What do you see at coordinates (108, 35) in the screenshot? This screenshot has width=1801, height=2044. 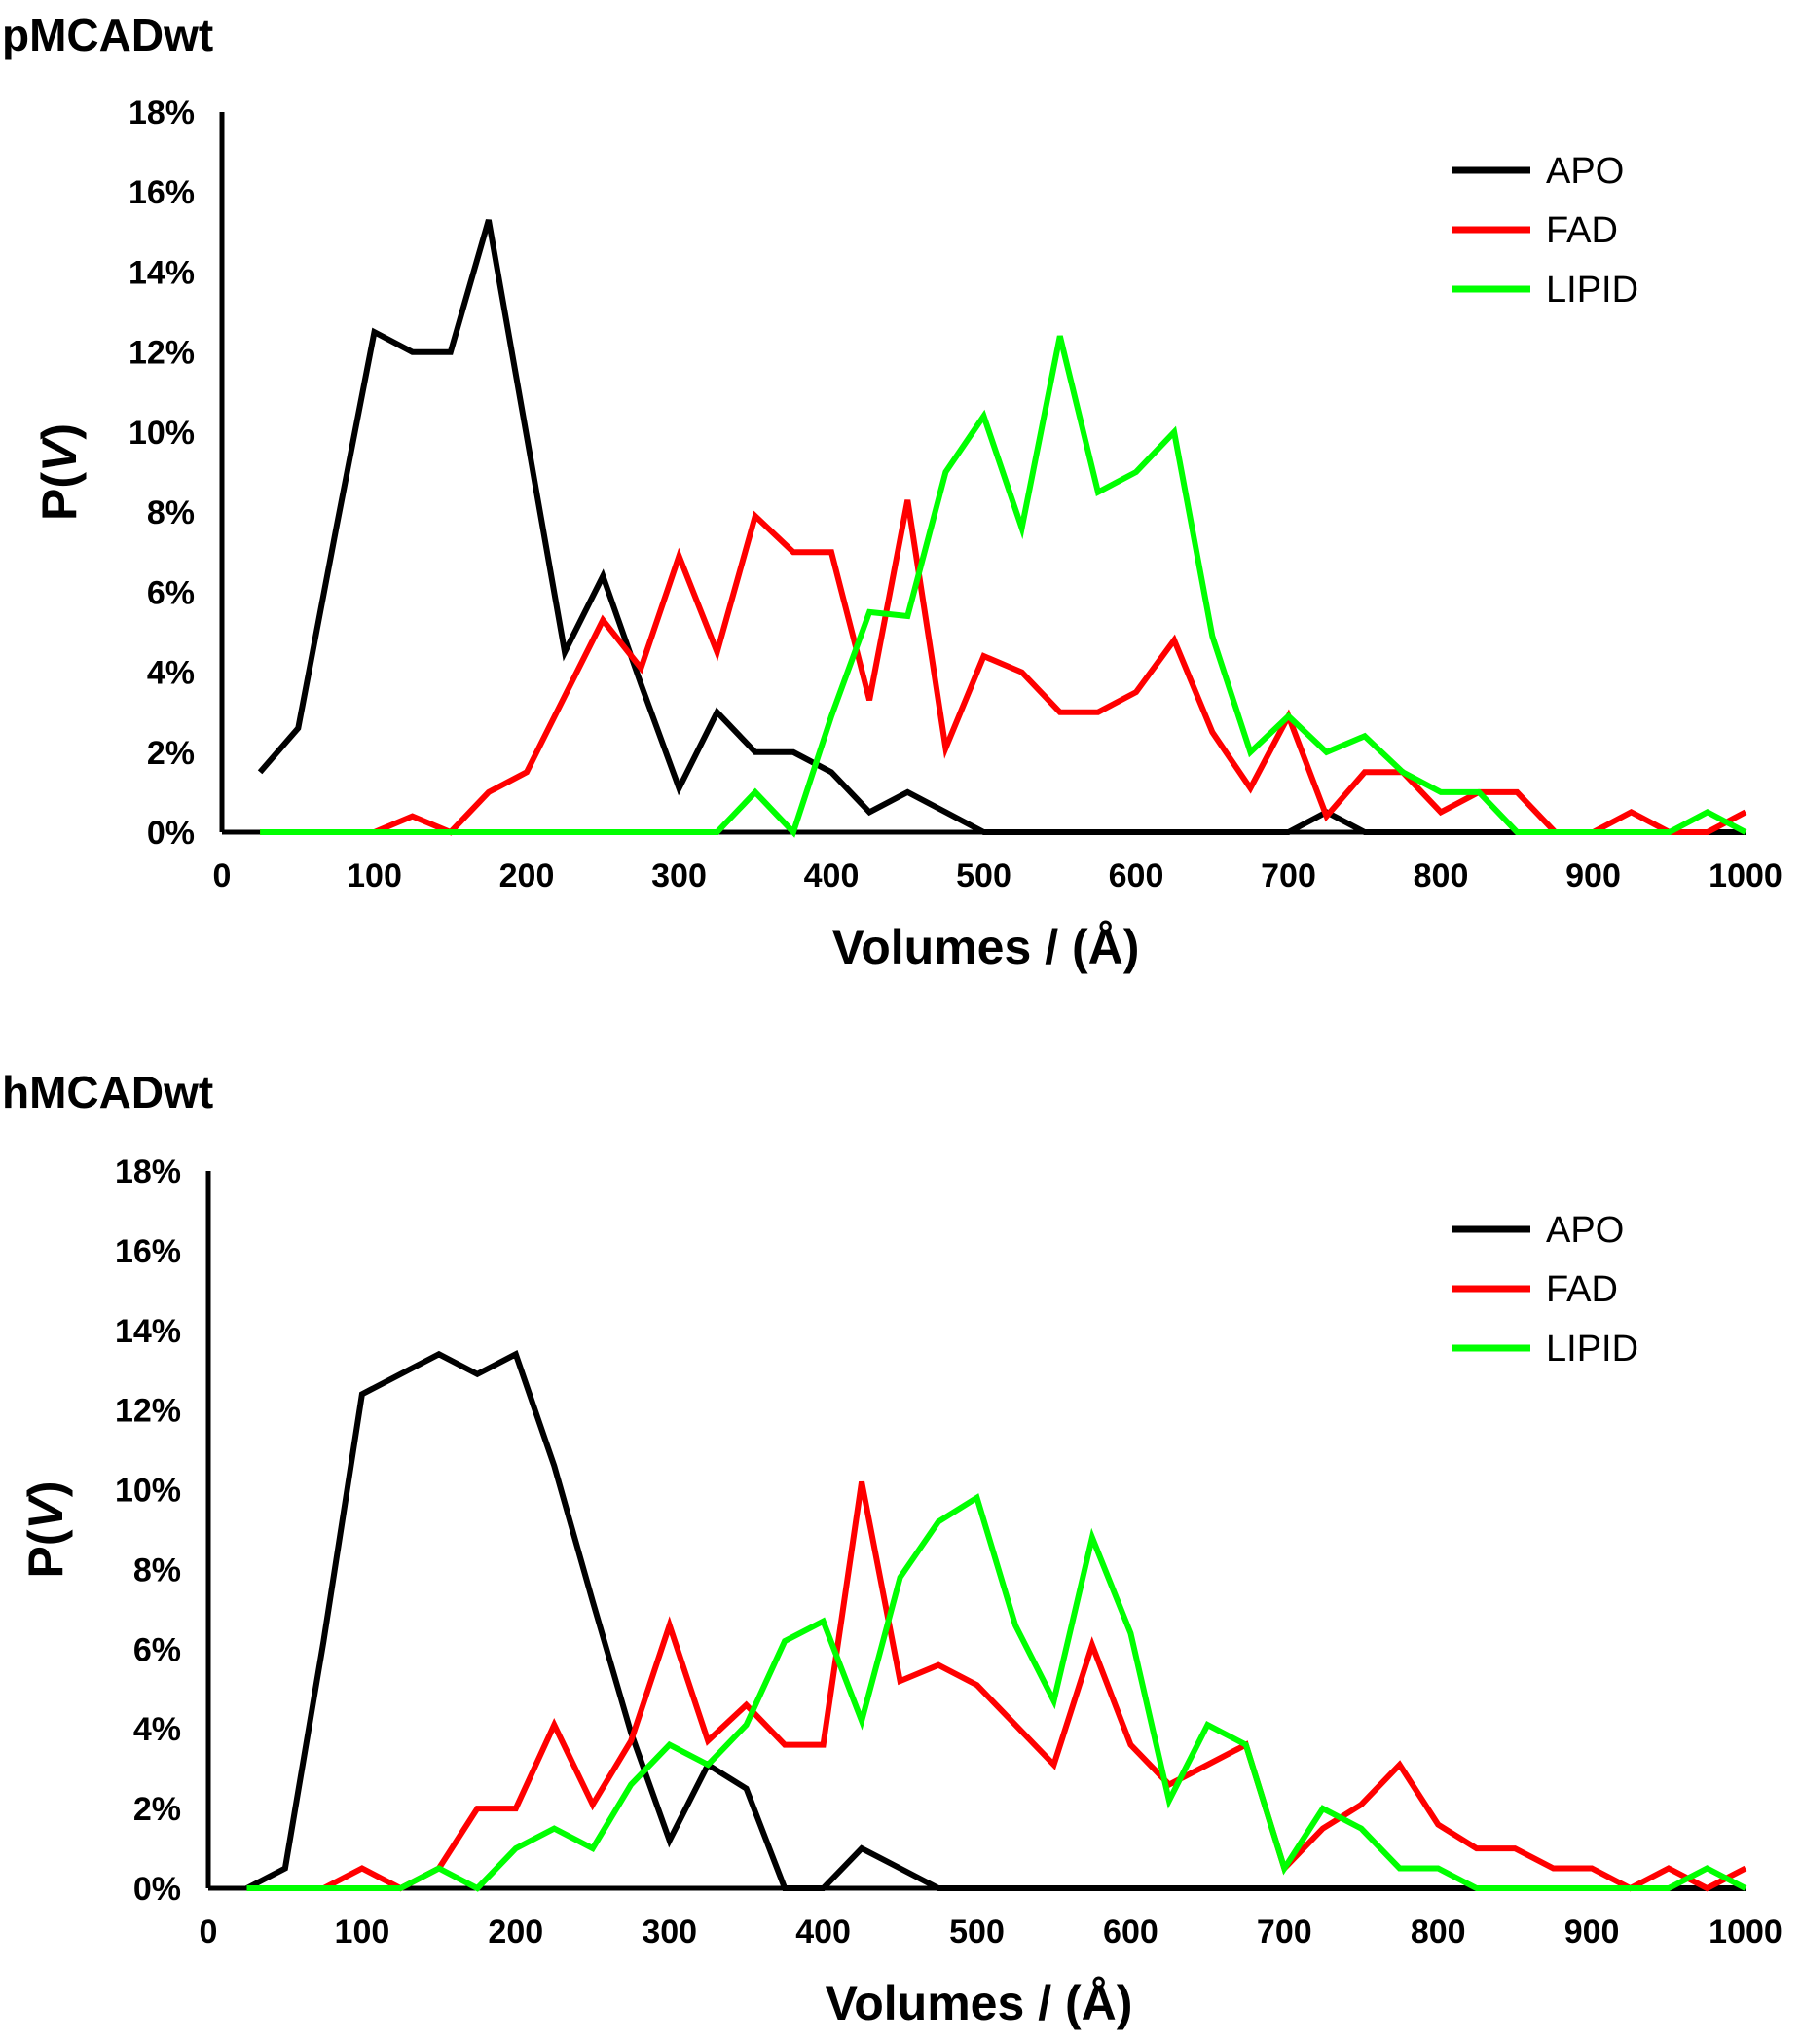 I see `chart-title: pMCADwt` at bounding box center [108, 35].